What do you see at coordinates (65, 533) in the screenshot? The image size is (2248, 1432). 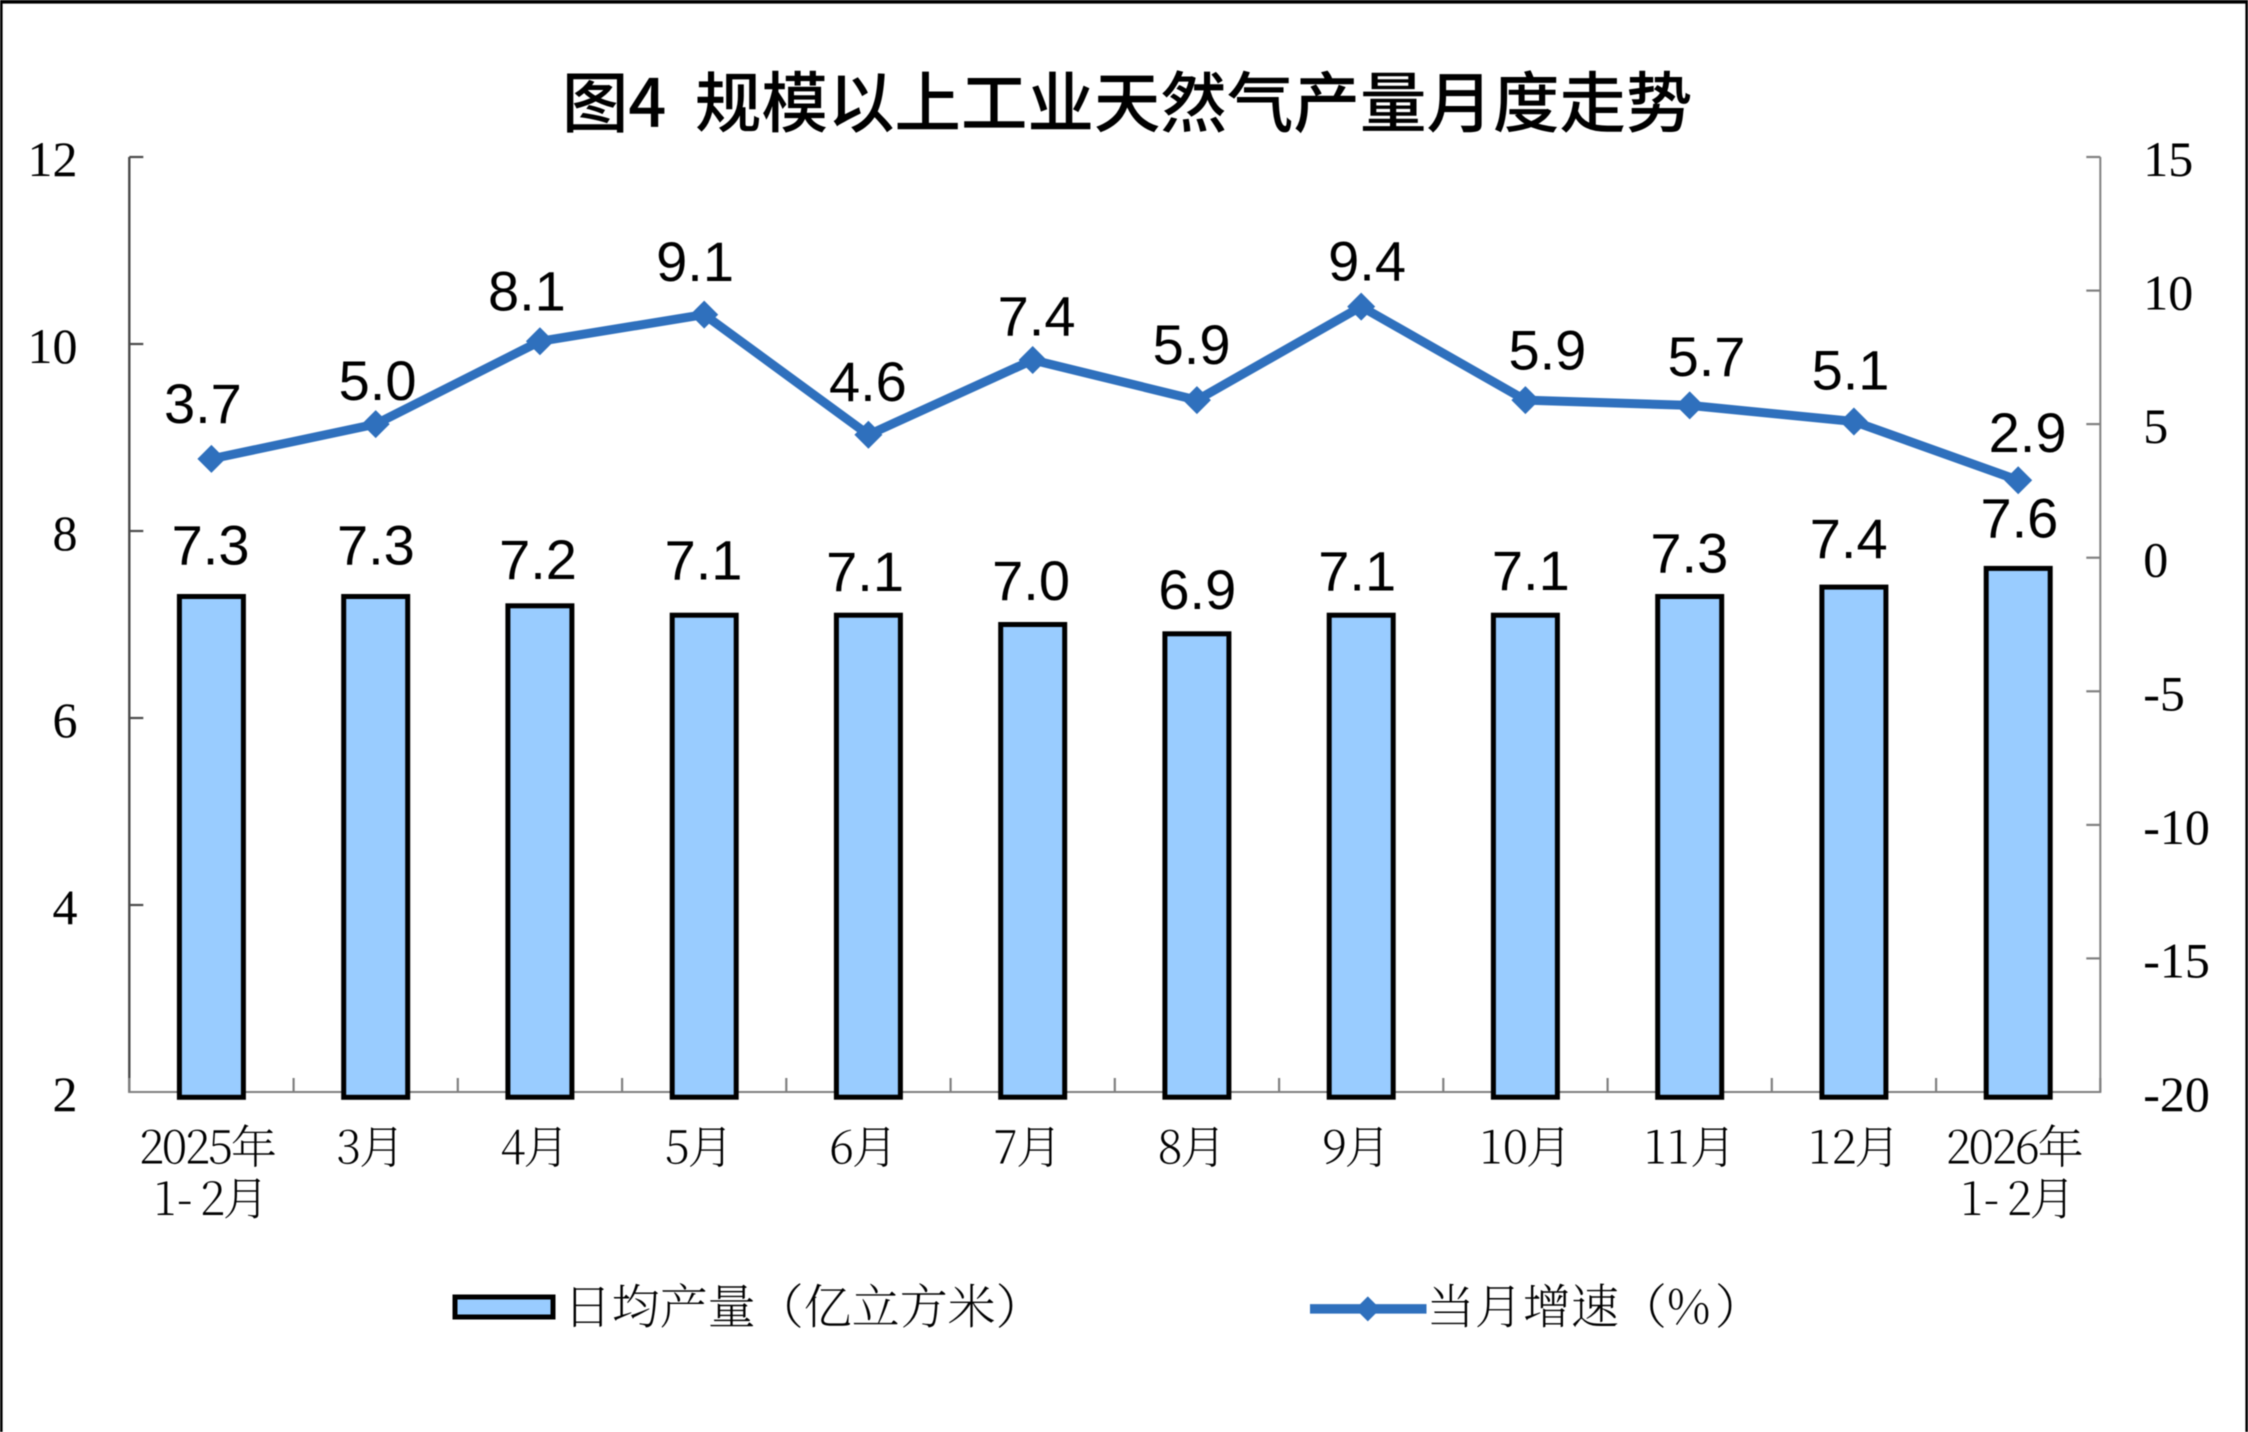 I see `svg-text: 8` at bounding box center [65, 533].